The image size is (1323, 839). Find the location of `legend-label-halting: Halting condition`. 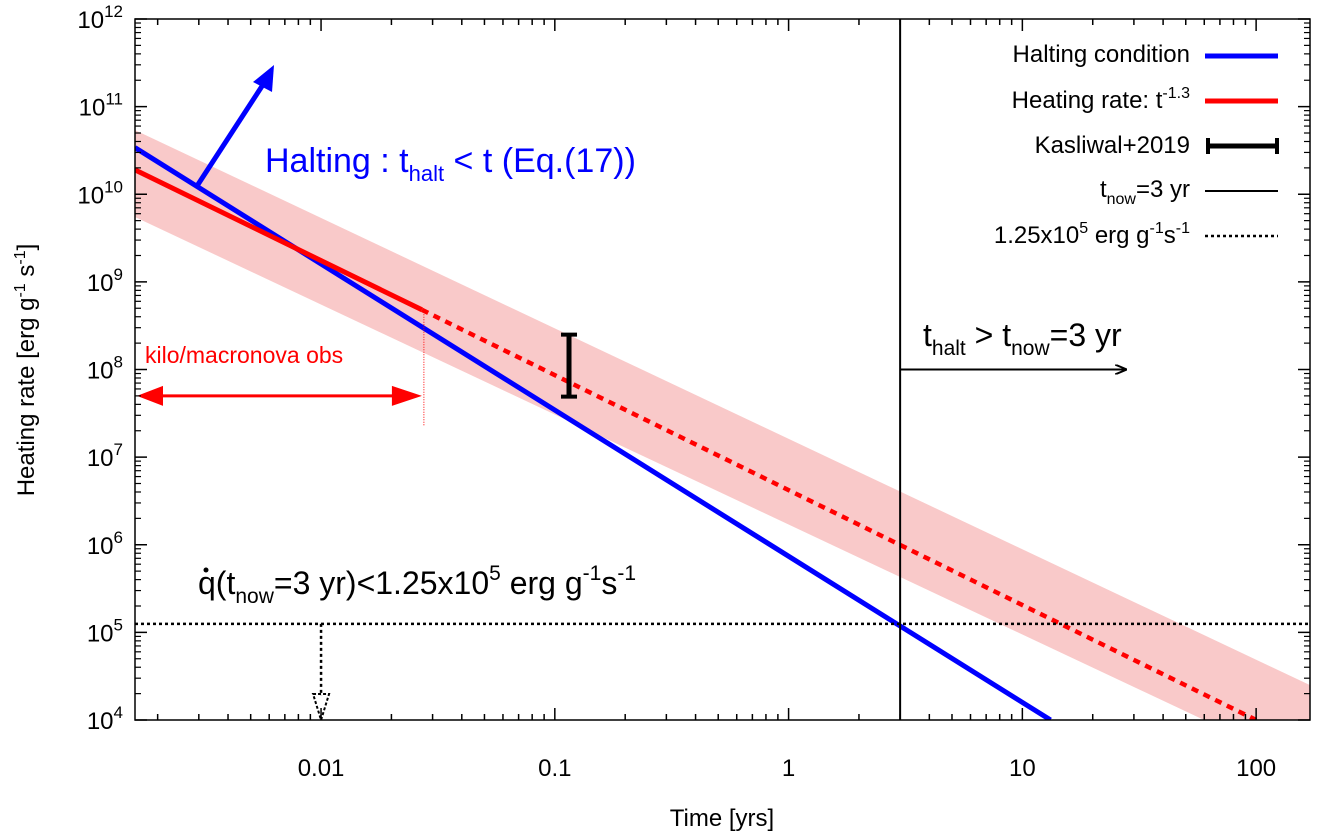

legend-label-halting: Halting condition is located at coordinates (1101, 54).